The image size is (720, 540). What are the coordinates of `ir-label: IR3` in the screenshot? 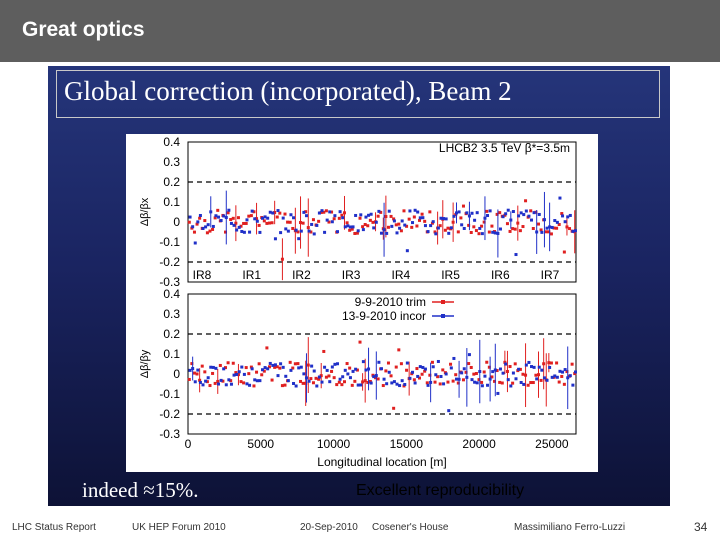 It's located at (351, 275).